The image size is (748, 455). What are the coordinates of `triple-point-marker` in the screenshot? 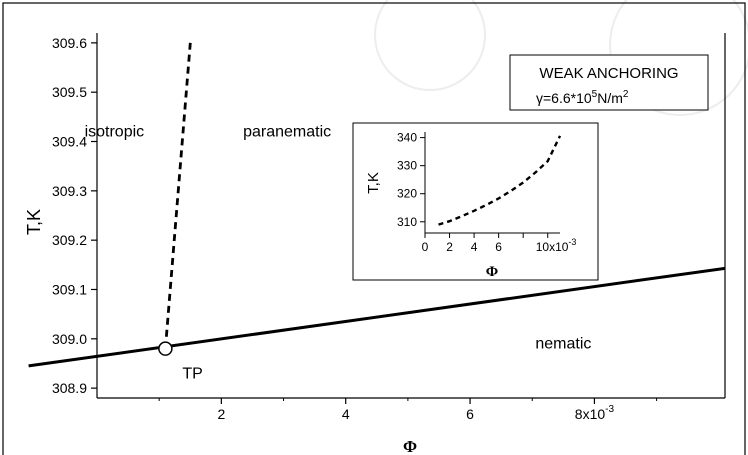 It's located at (165, 348).